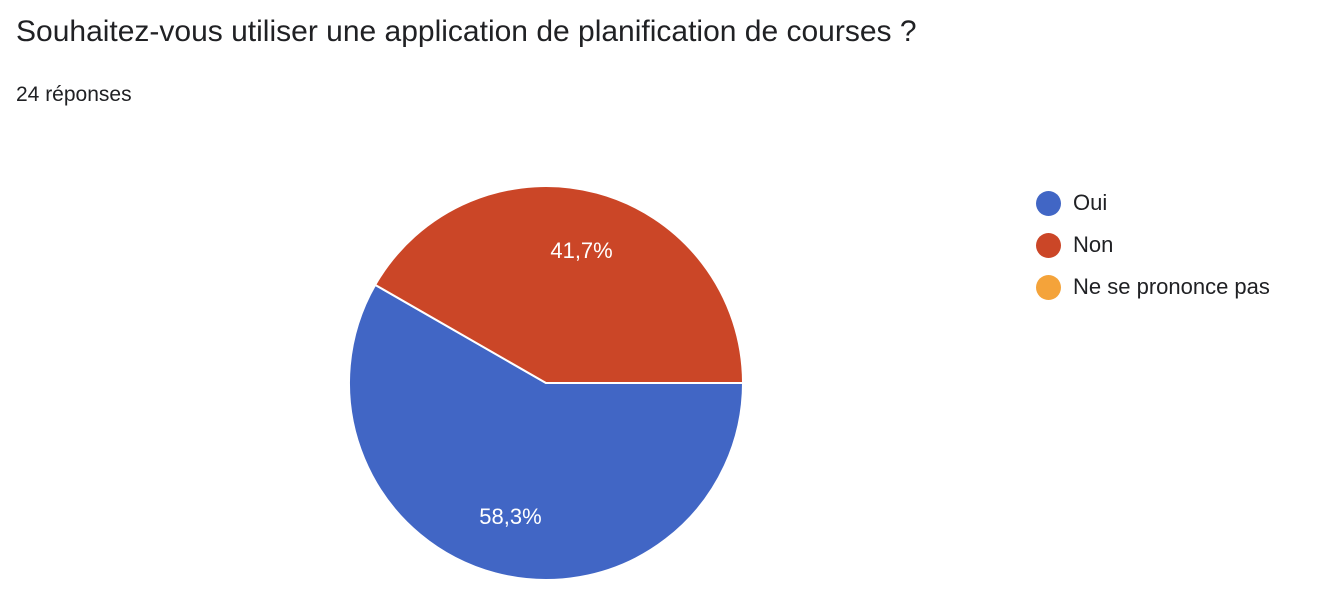 Image resolution: width=1328 pixels, height=602 pixels. What do you see at coordinates (510, 516) in the screenshot?
I see `slice-label-oui: 58,3%` at bounding box center [510, 516].